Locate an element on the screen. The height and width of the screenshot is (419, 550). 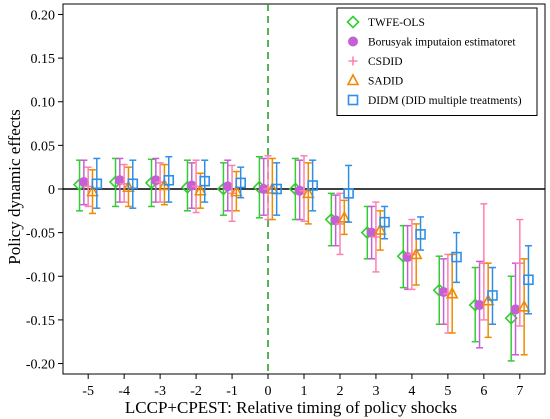
legend-marker-plus is located at coordinates (353, 61).